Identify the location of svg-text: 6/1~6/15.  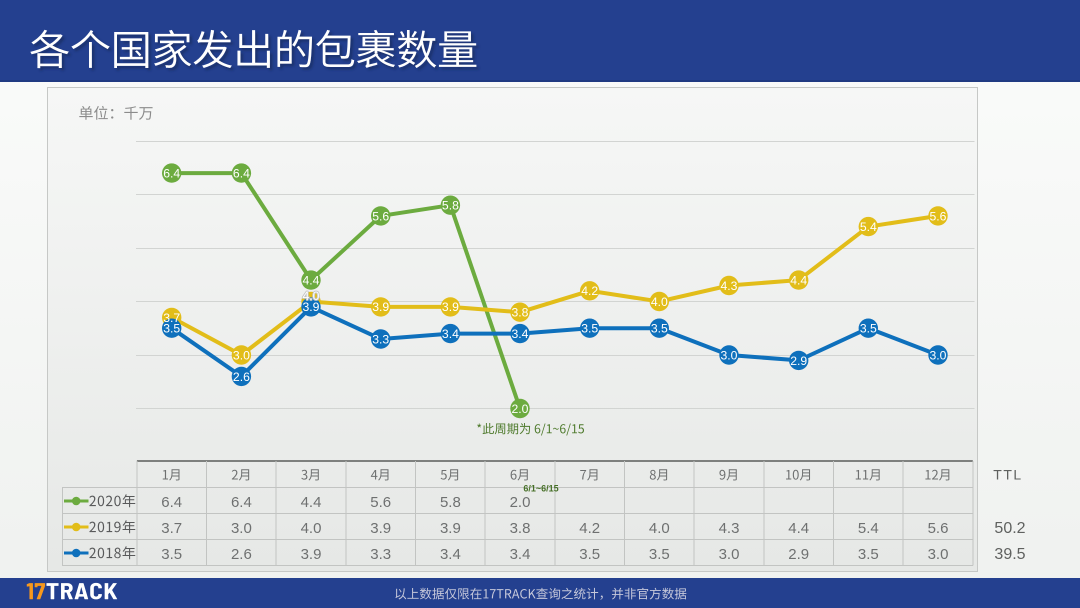
(540, 488).